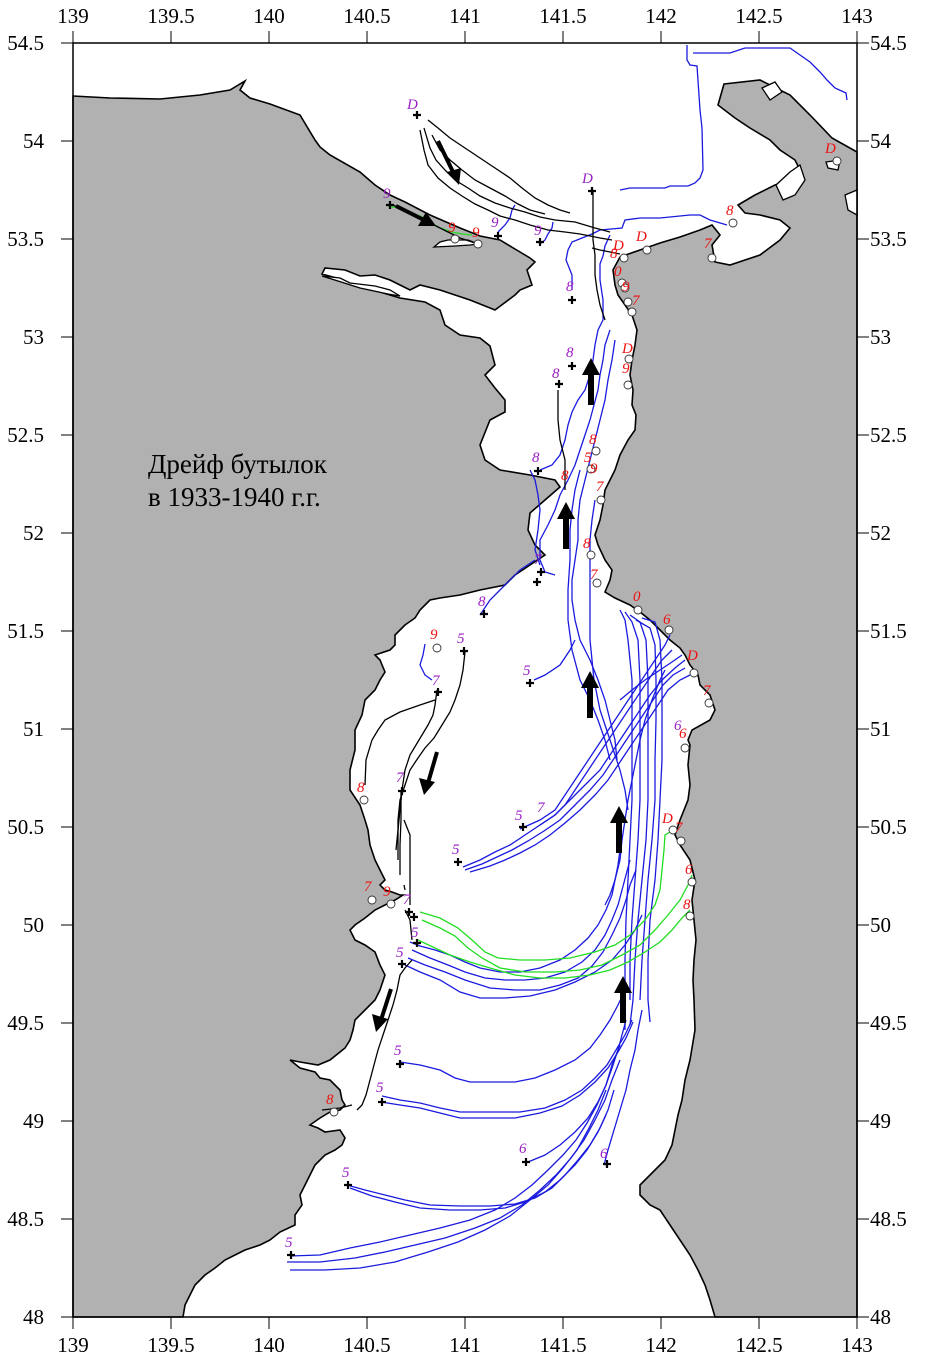 The width and height of the screenshot is (930, 1361). I want to click on x-tick-label: 139.5, so click(170, 16).